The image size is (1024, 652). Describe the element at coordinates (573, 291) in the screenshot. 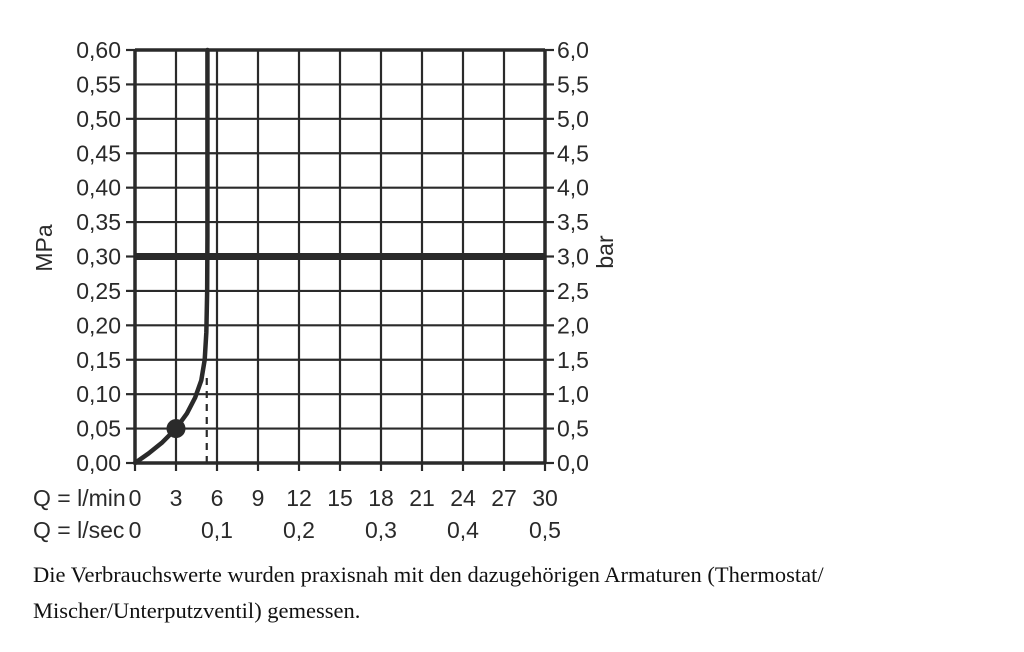

I see `y-right-tick-label: 2,5` at that location.